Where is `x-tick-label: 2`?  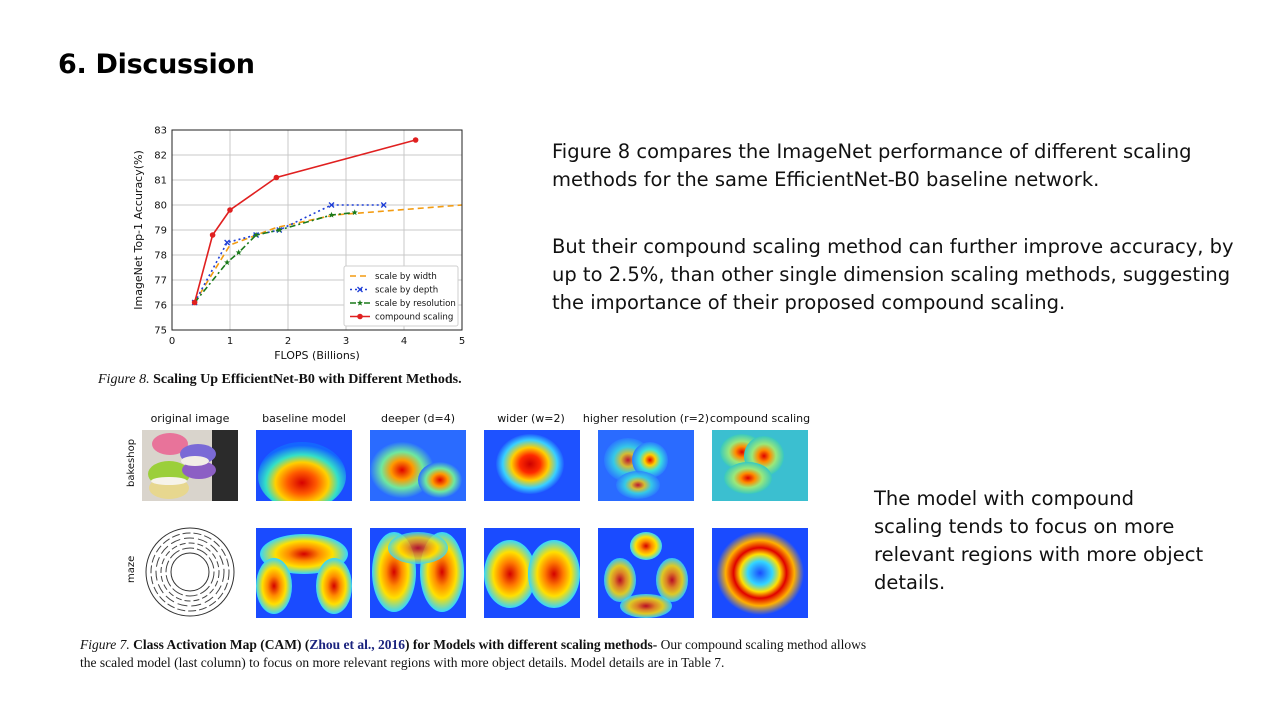
x-tick-label: 2 is located at coordinates (288, 341).